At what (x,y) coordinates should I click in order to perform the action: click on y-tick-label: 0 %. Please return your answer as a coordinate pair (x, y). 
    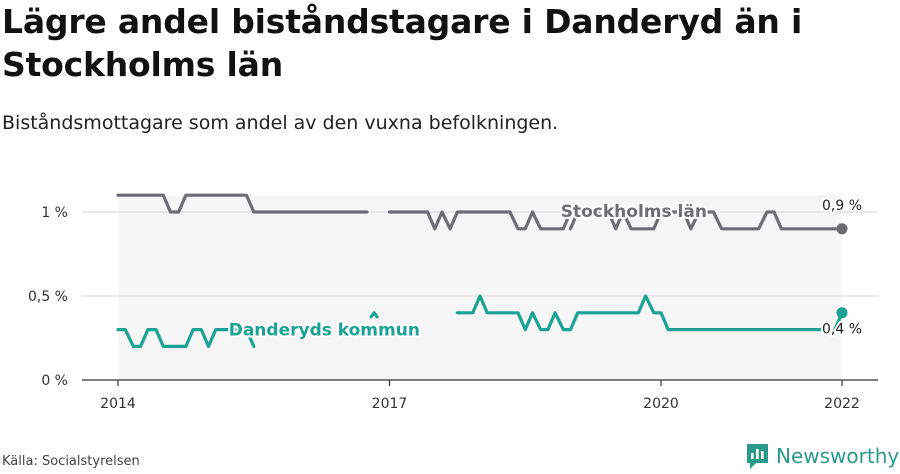
    Looking at the image, I should click on (54, 381).